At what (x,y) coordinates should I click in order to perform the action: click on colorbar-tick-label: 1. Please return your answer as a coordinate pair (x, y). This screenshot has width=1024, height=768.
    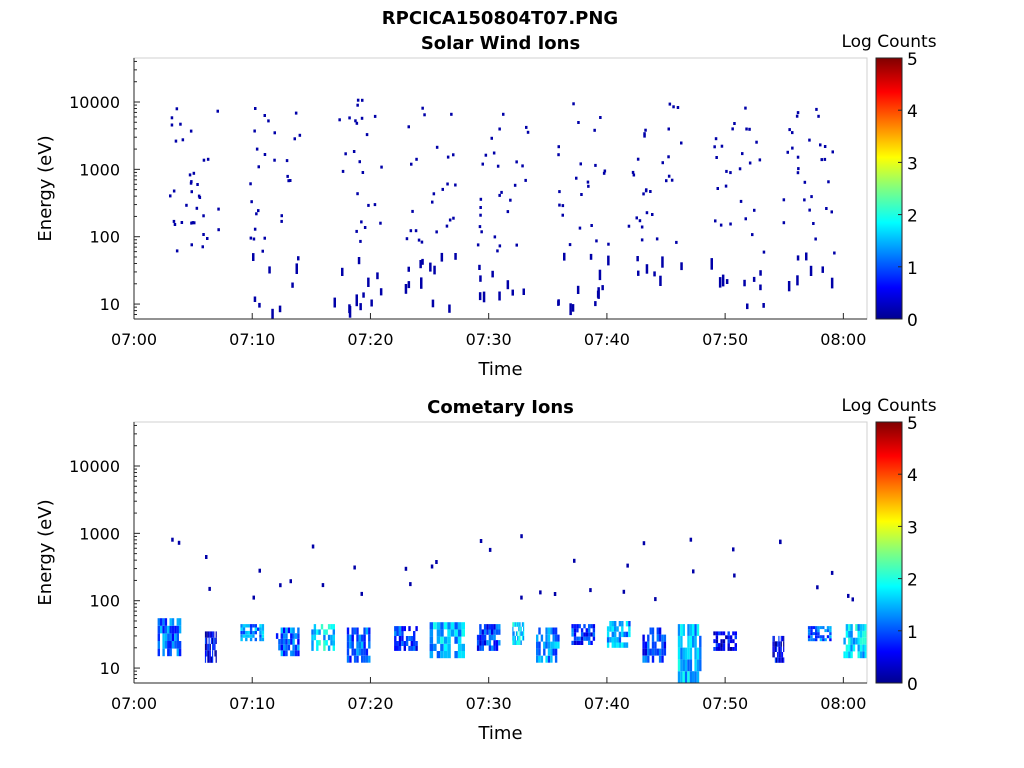
    Looking at the image, I should click on (912, 633).